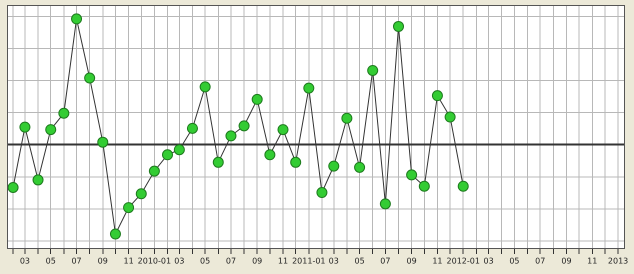 Image resolution: width=634 pixels, height=274 pixels. Describe the element at coordinates (155, 261) in the screenshot. I see `x-tick-label: 2010-01` at that location.